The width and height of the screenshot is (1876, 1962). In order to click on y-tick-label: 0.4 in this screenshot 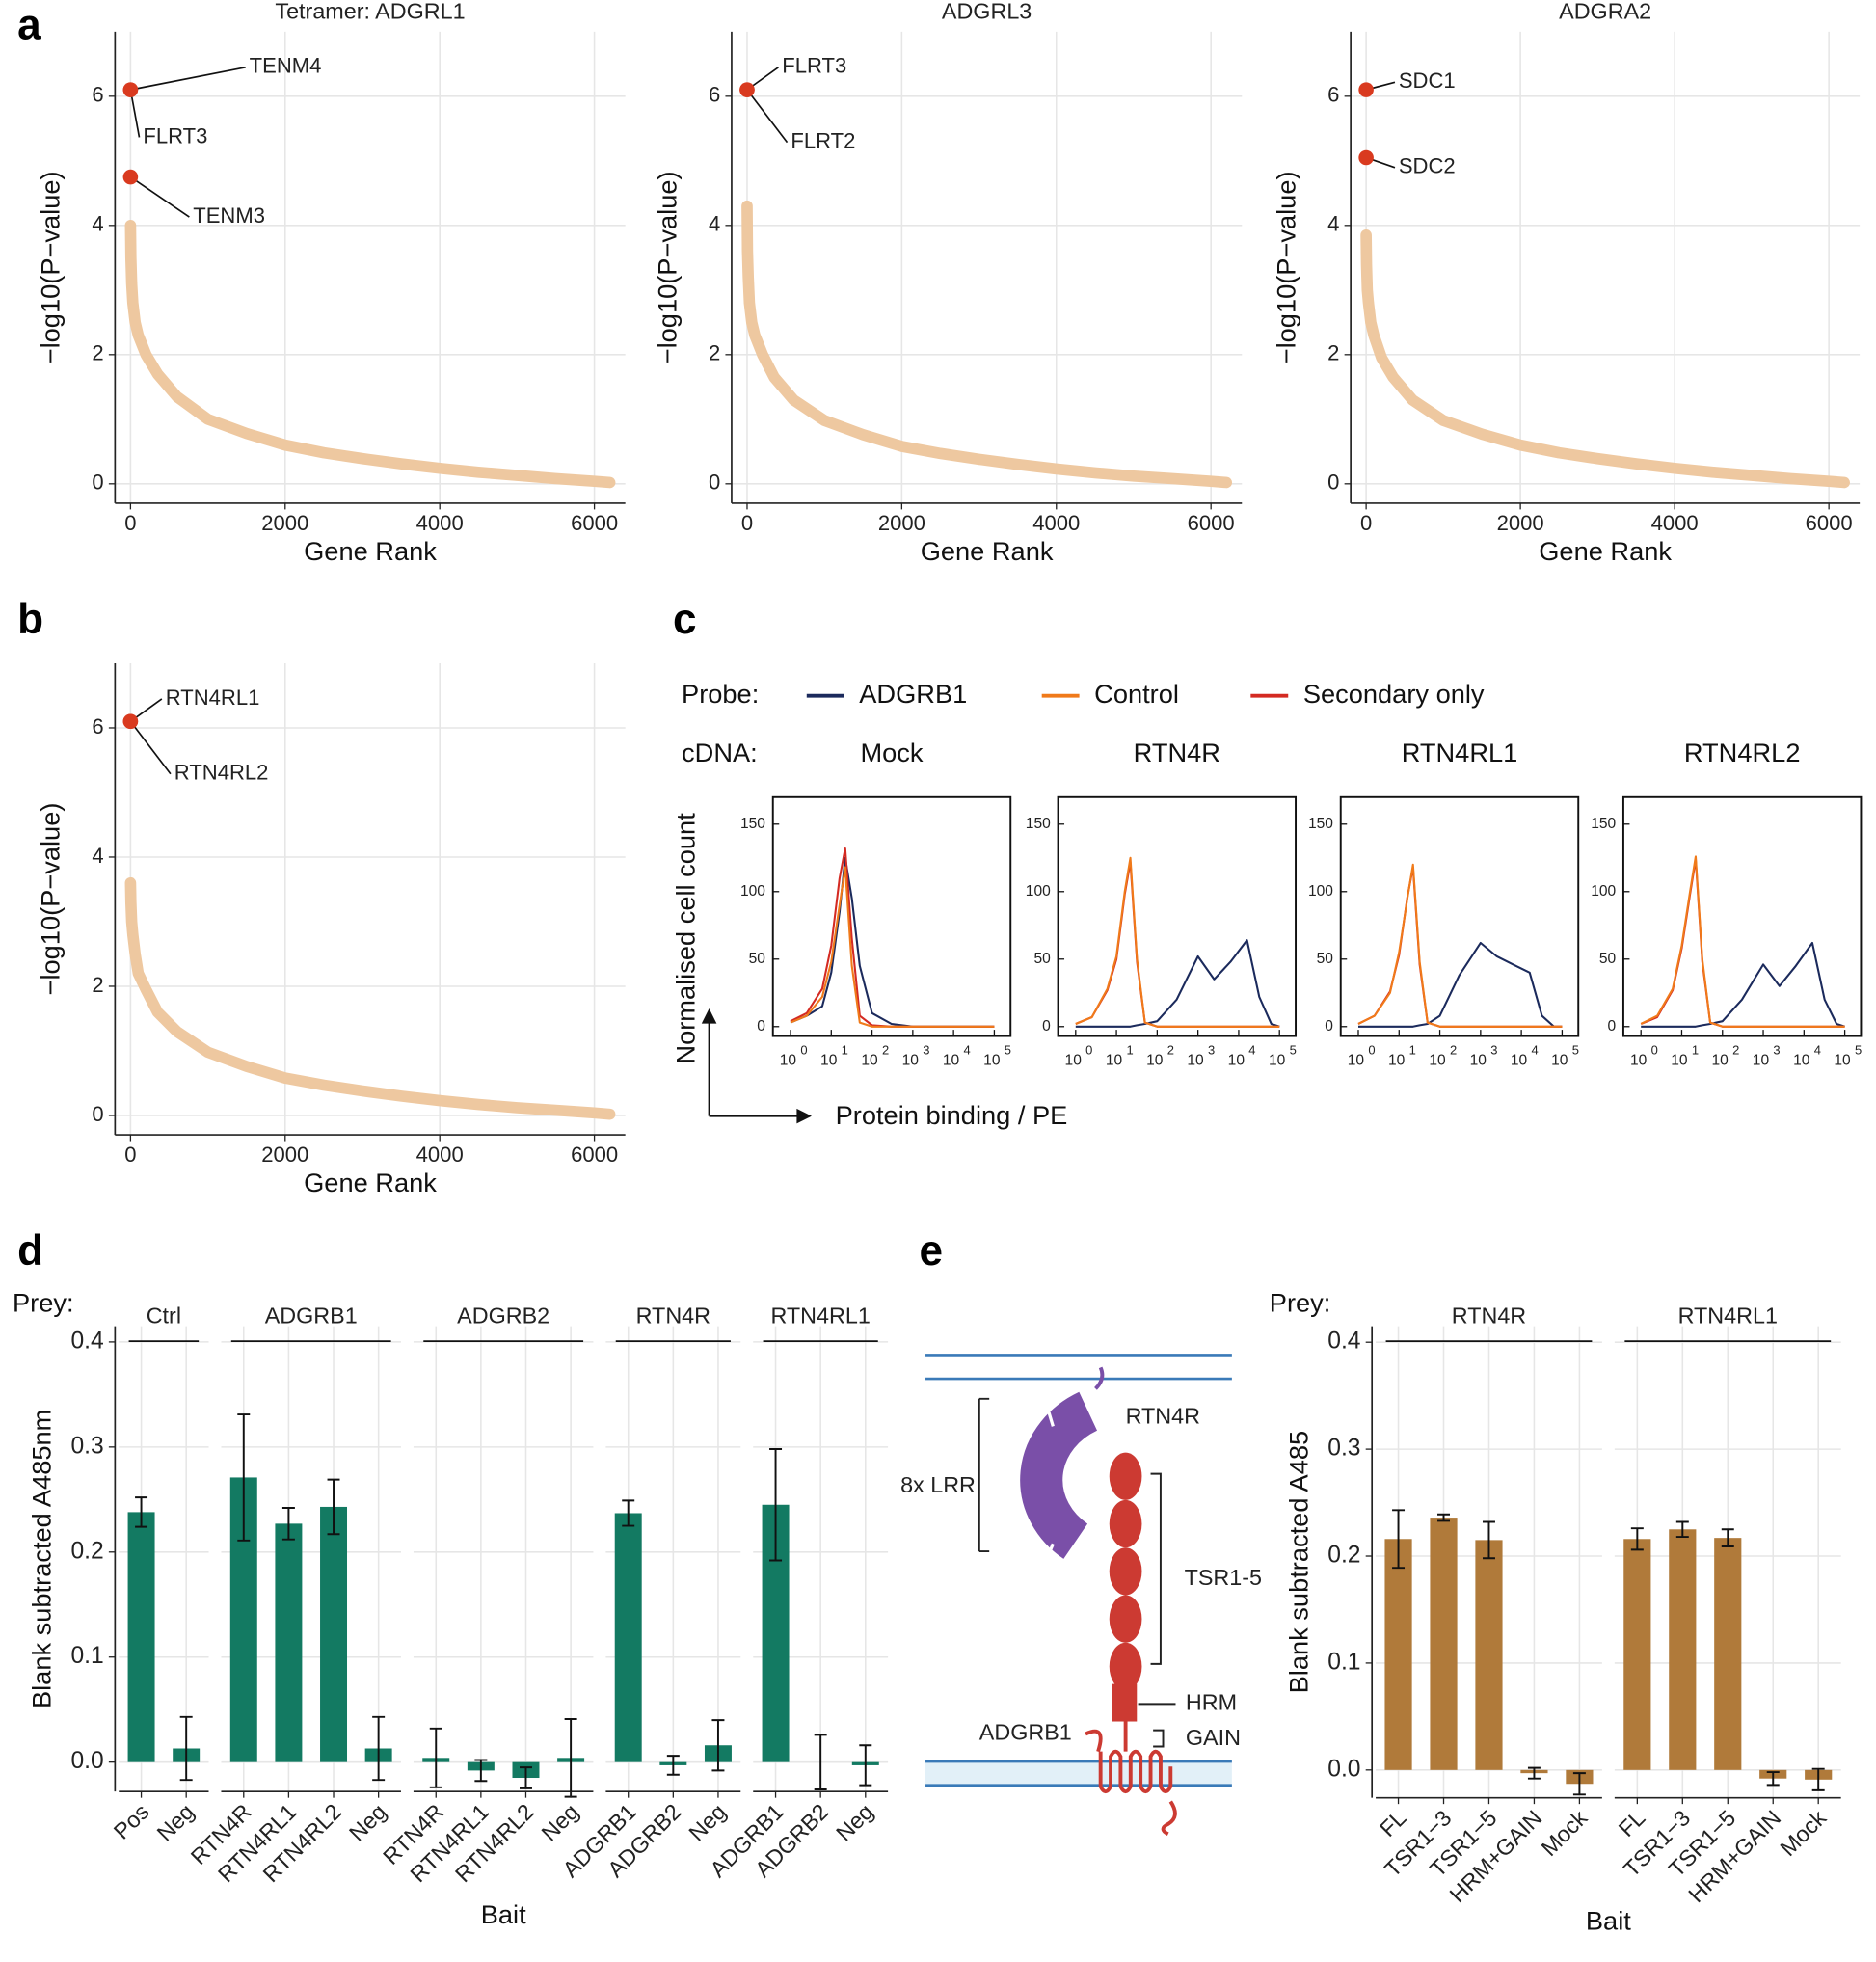, I will do `click(1343, 1342)`.